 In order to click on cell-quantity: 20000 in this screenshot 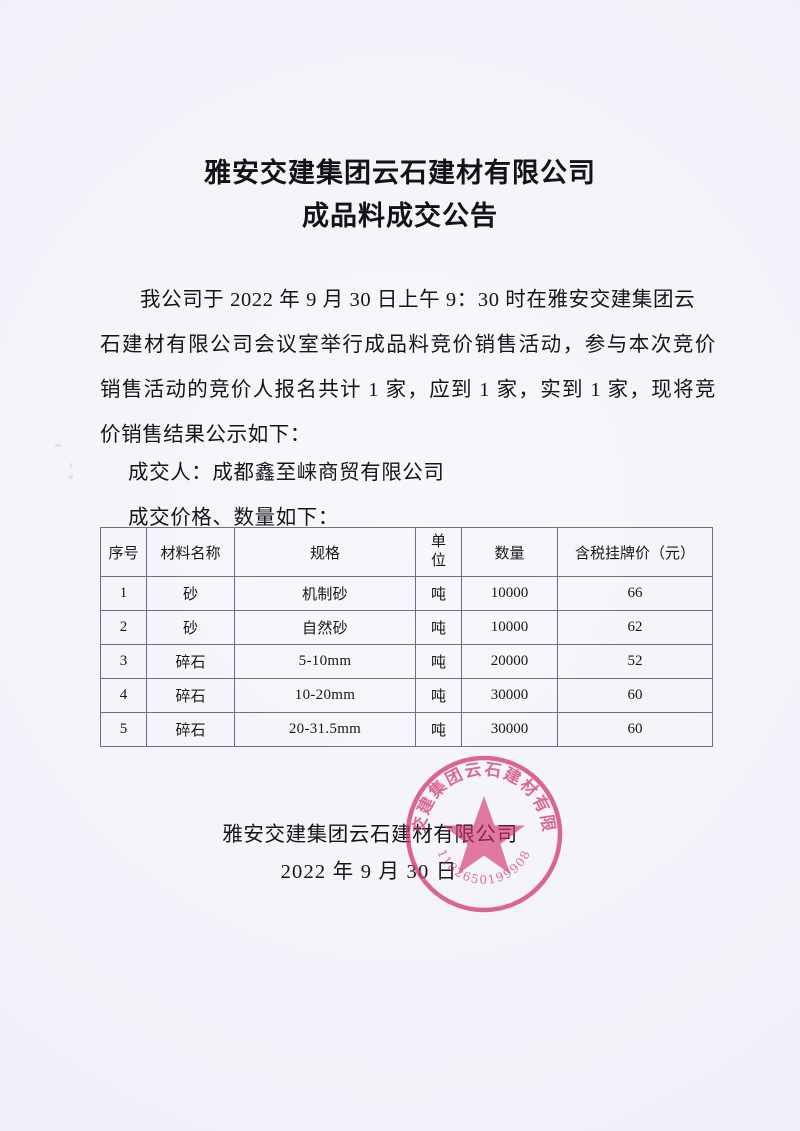, I will do `click(509, 661)`.